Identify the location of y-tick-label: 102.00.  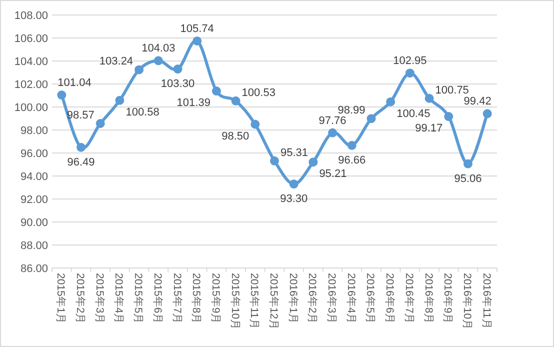
(31, 85).